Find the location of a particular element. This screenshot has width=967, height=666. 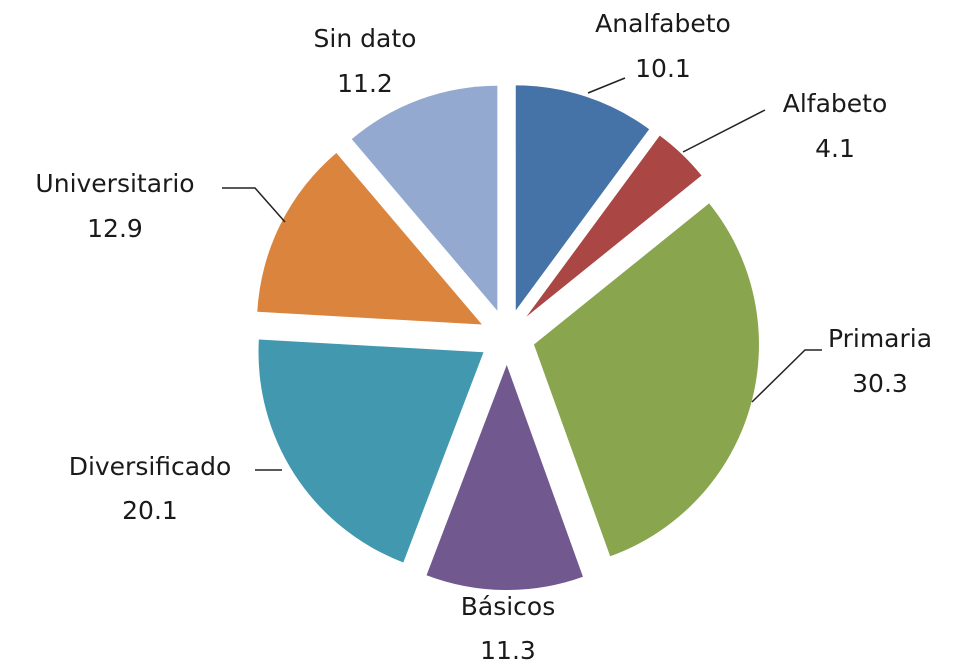

slice-label: Diversificado is located at coordinates (150, 466).